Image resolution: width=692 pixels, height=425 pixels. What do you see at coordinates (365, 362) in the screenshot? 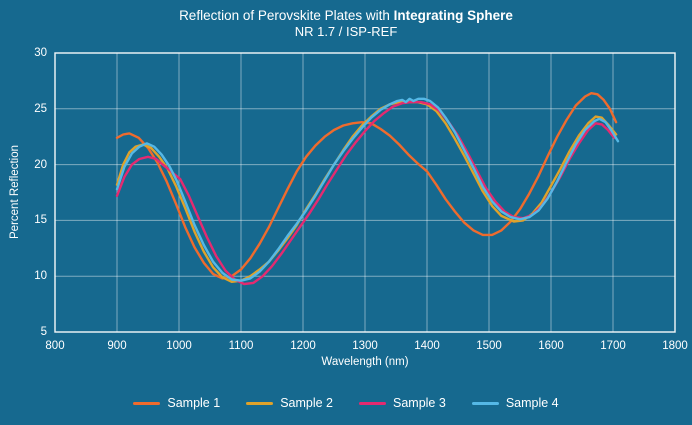
I see `x-axis-title: Wavelength (nm)` at bounding box center [365, 362].